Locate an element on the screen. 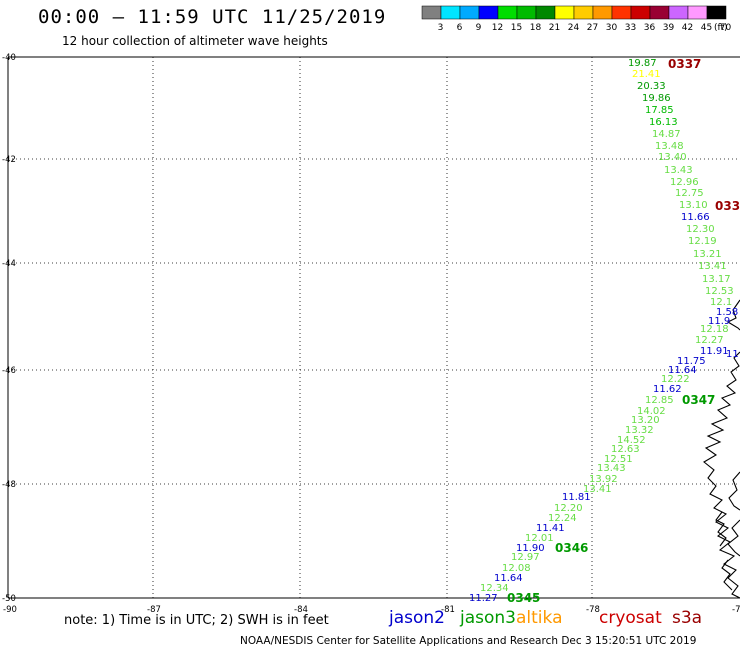 This screenshot has width=740, height=650. satellite-legend-altika: altika is located at coordinates (539, 618).